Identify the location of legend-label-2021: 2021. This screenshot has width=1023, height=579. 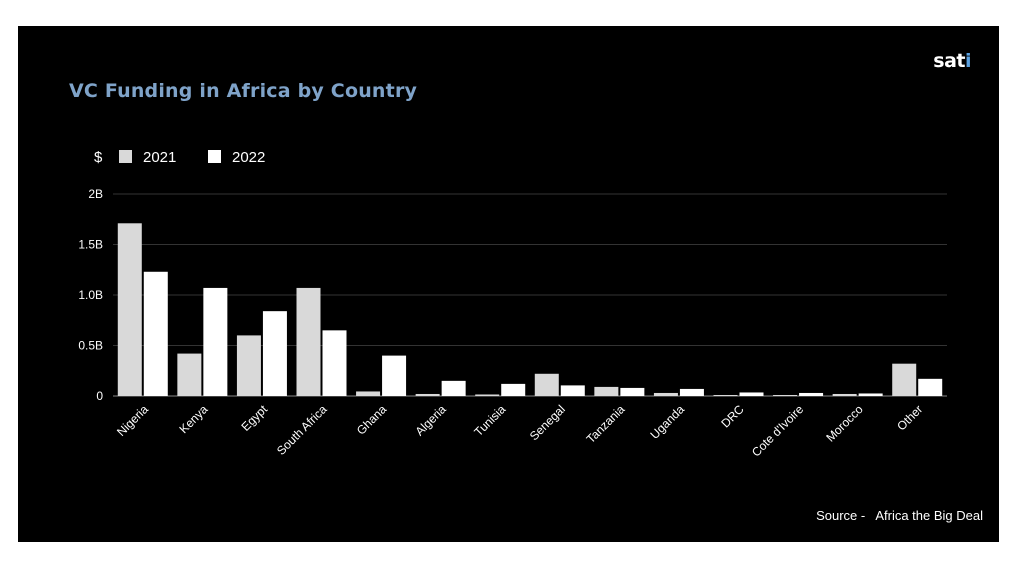
(159, 157).